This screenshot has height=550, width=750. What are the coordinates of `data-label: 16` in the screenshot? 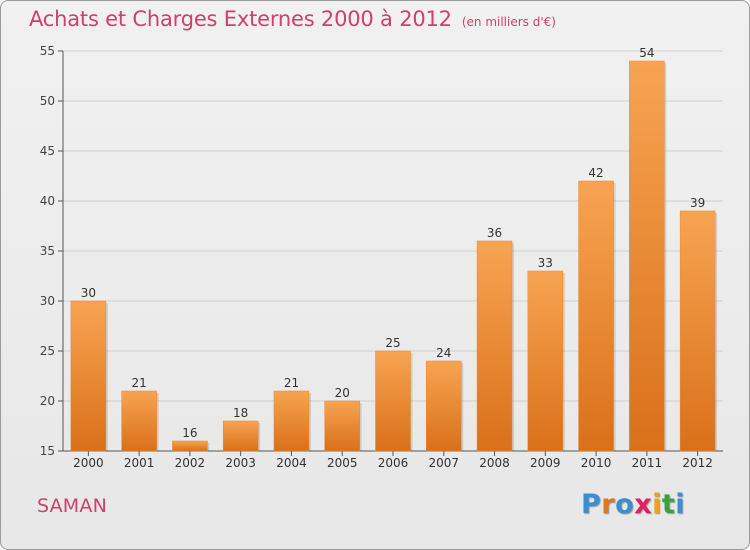 It's located at (189, 433).